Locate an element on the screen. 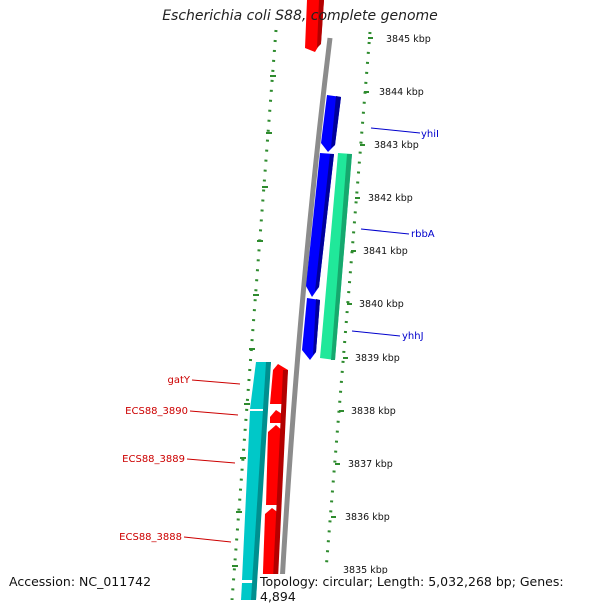 The height and width of the screenshot is (604, 600). forward-leader-lines is located at coordinates (212, 461).